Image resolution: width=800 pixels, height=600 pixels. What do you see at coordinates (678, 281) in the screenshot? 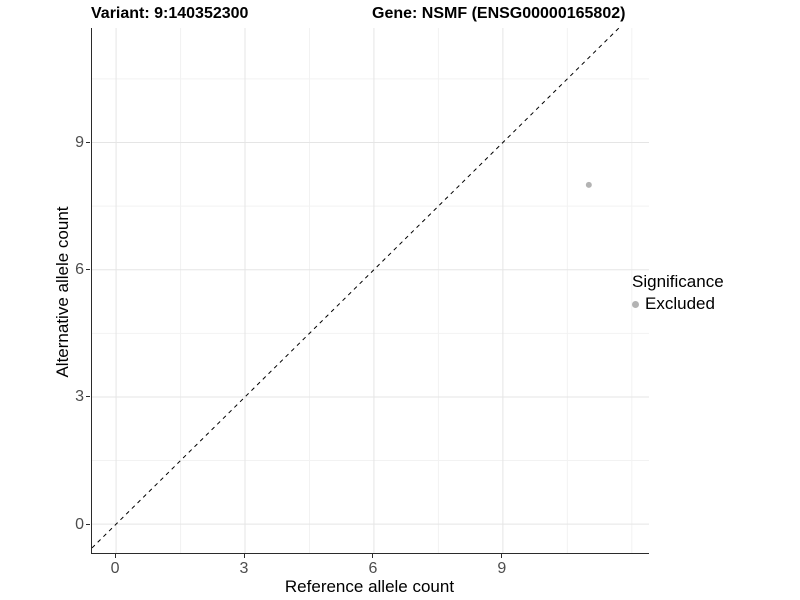
I see `legend-title: Significance` at bounding box center [678, 281].